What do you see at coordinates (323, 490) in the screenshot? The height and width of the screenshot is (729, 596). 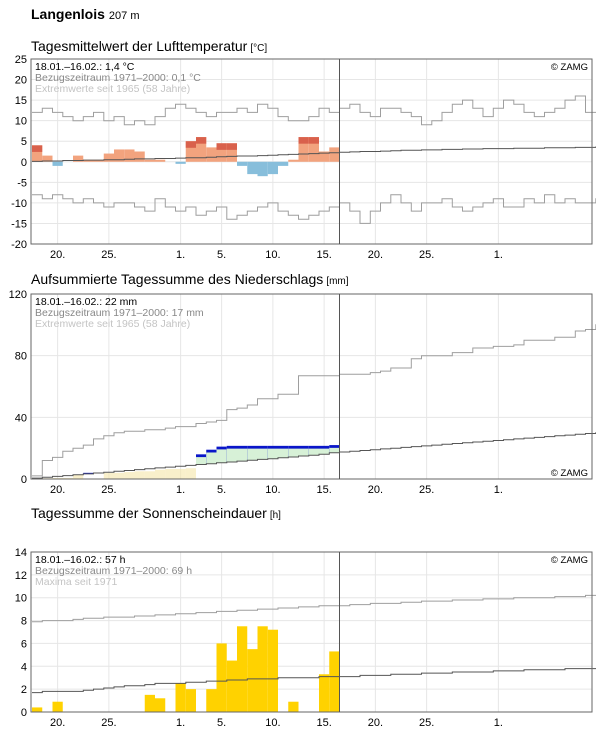 I see `precip-x-tick-label: 15.` at bounding box center [323, 490].